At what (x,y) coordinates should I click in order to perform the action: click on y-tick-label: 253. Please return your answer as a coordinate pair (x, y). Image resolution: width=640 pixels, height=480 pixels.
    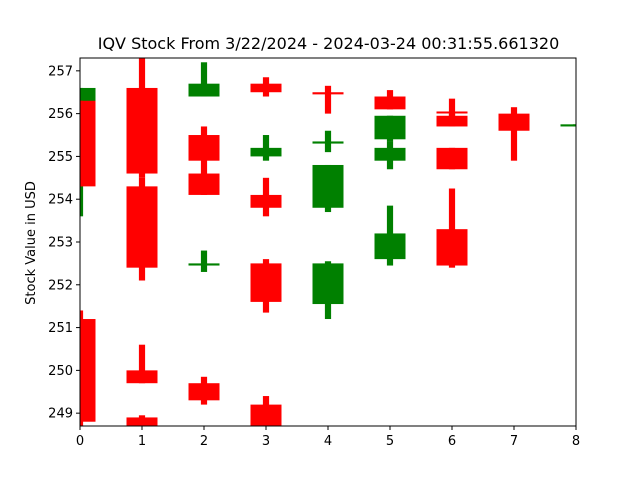
    Looking at the image, I should click on (60, 243).